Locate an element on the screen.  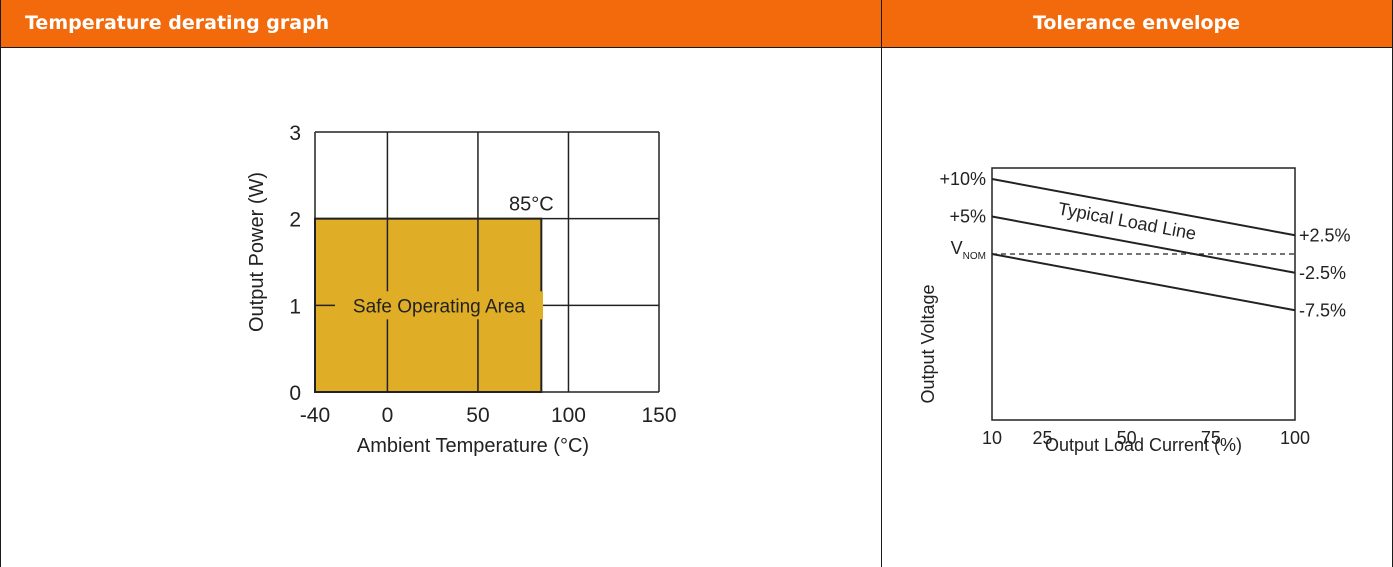
typical-load-line-label: Typical Load Line is located at coordinates (1126, 220).